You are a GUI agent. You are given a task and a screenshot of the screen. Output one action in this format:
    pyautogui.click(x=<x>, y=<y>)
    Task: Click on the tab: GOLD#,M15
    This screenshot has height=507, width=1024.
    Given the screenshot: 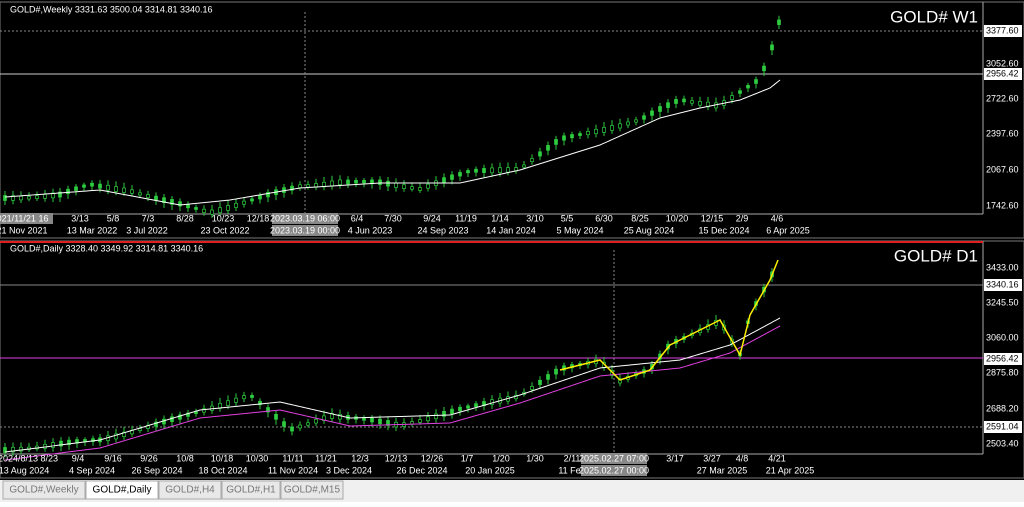 What is the action you would take?
    pyautogui.click(x=312, y=490)
    